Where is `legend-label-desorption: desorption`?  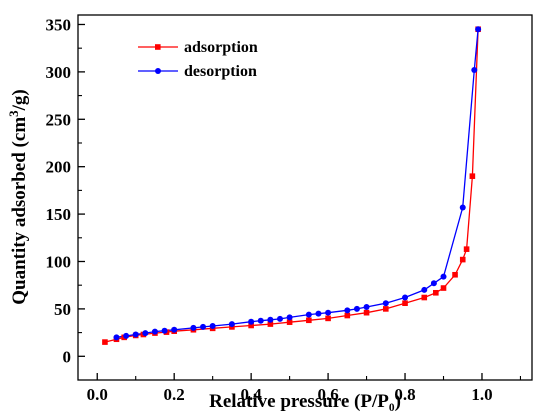 legend-label-desorption: desorption is located at coordinates (220, 71).